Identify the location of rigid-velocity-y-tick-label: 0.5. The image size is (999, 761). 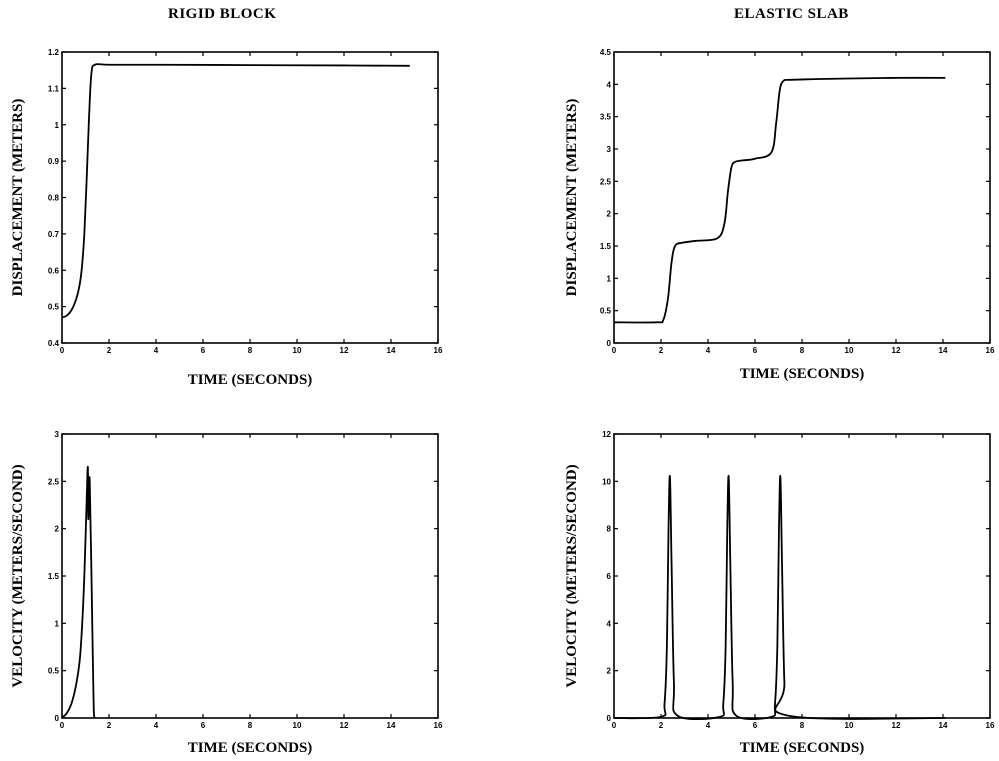
(54, 671).